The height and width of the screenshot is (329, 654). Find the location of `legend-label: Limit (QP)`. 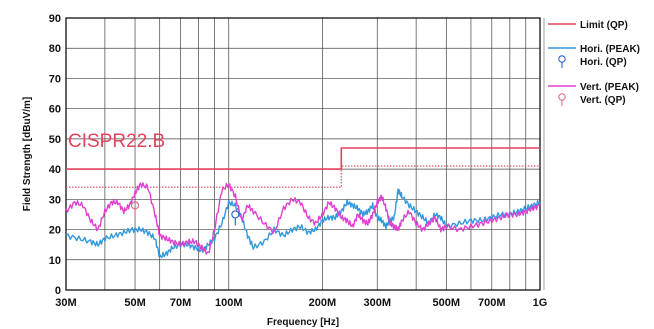

legend-label: Limit (QP) is located at coordinates (604, 25).